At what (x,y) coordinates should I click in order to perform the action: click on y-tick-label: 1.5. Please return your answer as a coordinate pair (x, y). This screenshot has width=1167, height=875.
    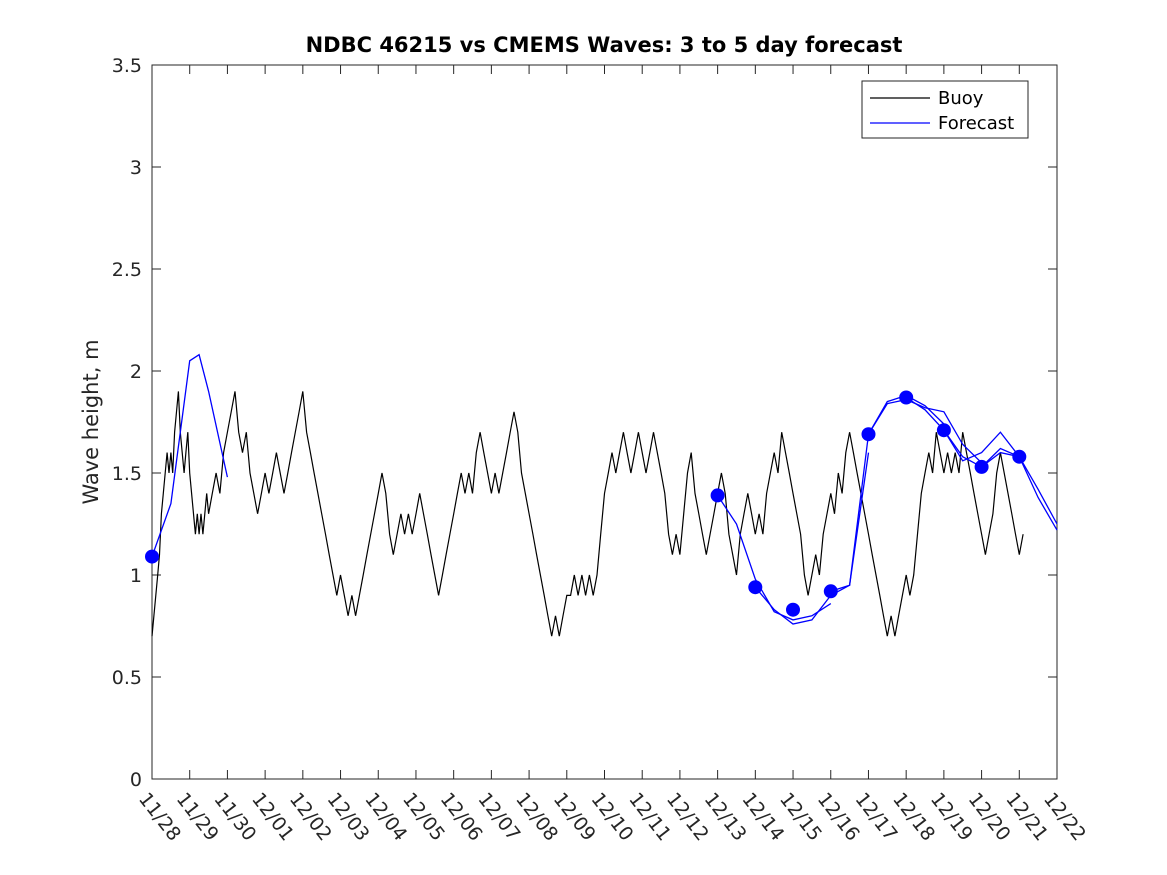
    Looking at the image, I should click on (127, 474).